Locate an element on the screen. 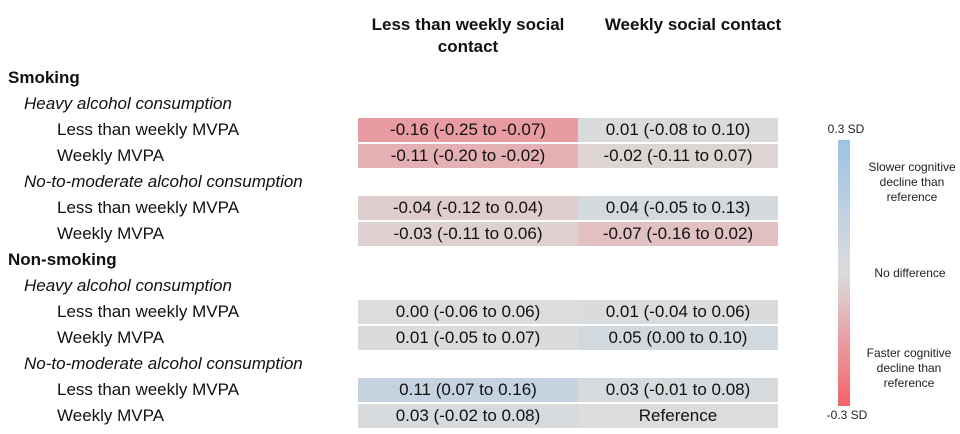 The width and height of the screenshot is (960, 434). heatmap-cell: -0.04 (-0.12 to 0.04) is located at coordinates (468, 208).